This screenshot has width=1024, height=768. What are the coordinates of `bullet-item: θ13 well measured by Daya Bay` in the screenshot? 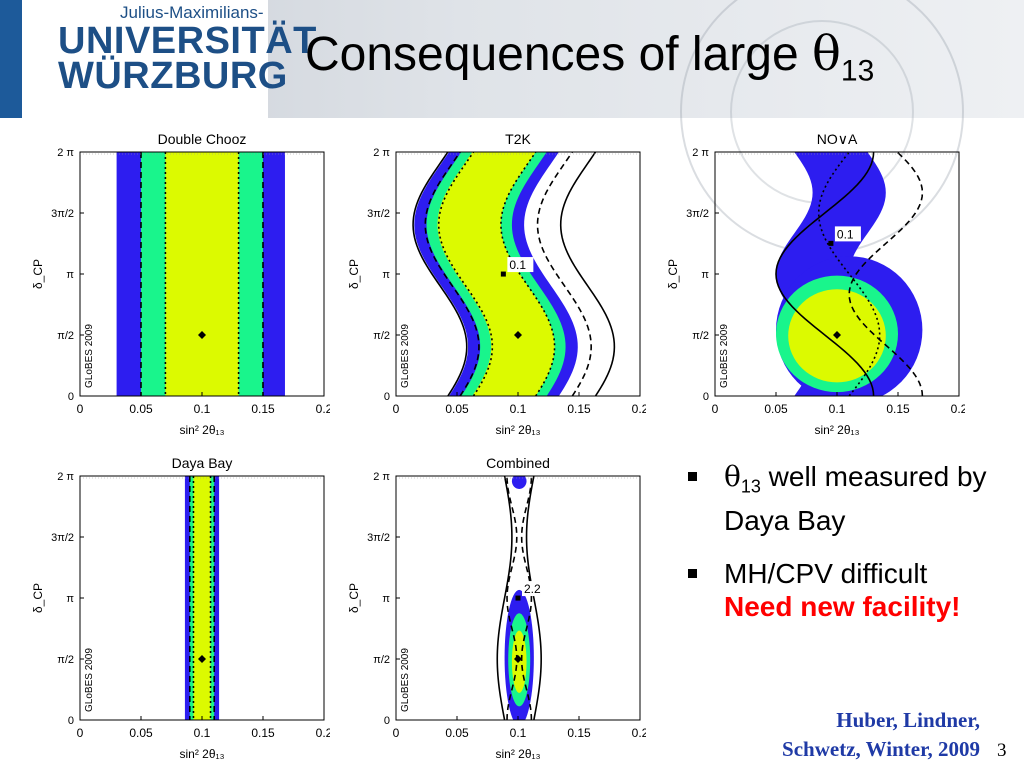 It's located at (848, 498).